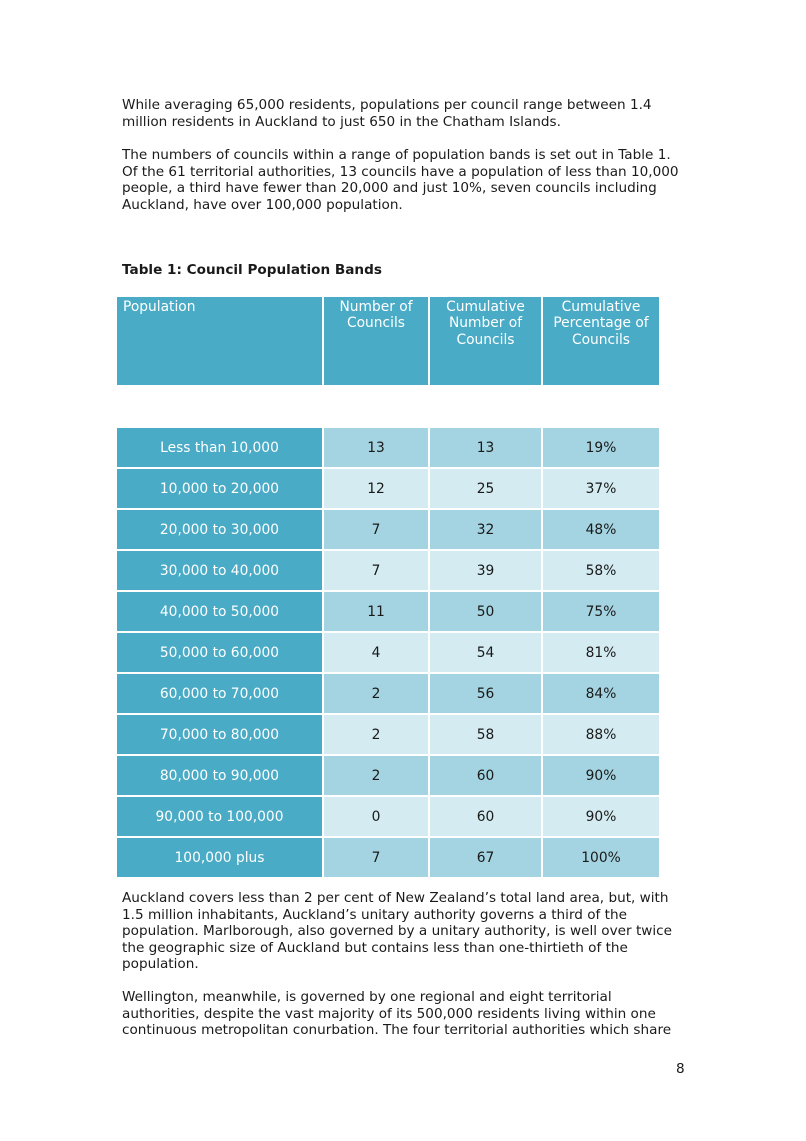  What do you see at coordinates (388, 406) in the screenshot?
I see `table-spacer-row` at bounding box center [388, 406].